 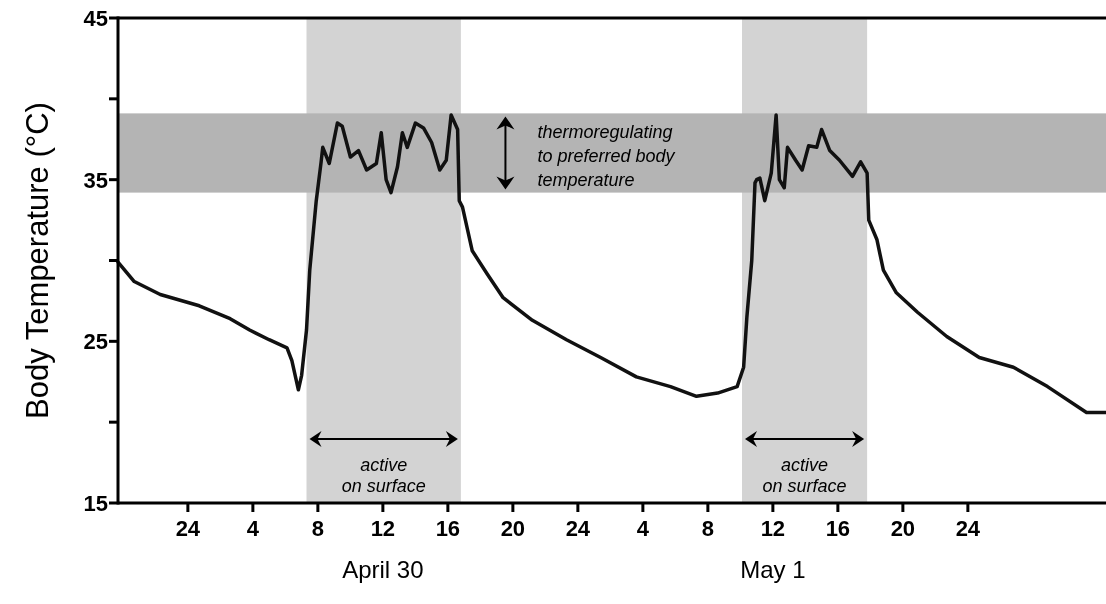 What do you see at coordinates (383, 569) in the screenshot?
I see `text: April 30` at bounding box center [383, 569].